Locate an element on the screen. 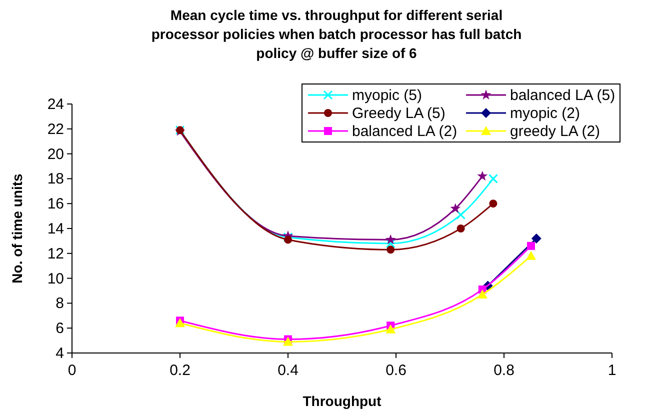 The image size is (653, 418). x-tick-label: 0.4 is located at coordinates (288, 370).